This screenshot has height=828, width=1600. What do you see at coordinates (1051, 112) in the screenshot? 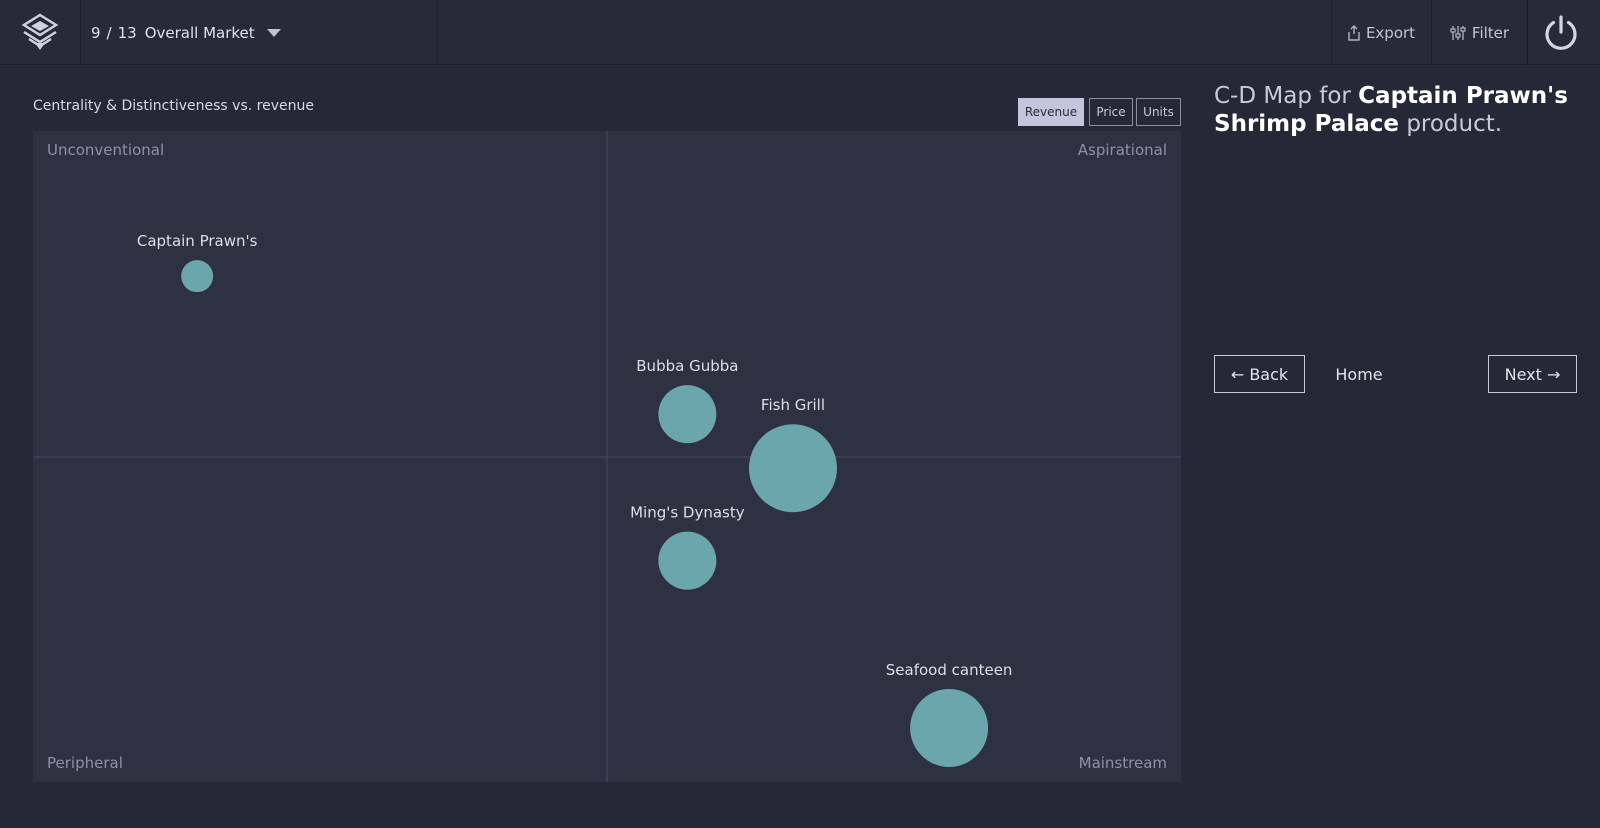
I see `revenue-toggle: Revenue` at bounding box center [1051, 112].